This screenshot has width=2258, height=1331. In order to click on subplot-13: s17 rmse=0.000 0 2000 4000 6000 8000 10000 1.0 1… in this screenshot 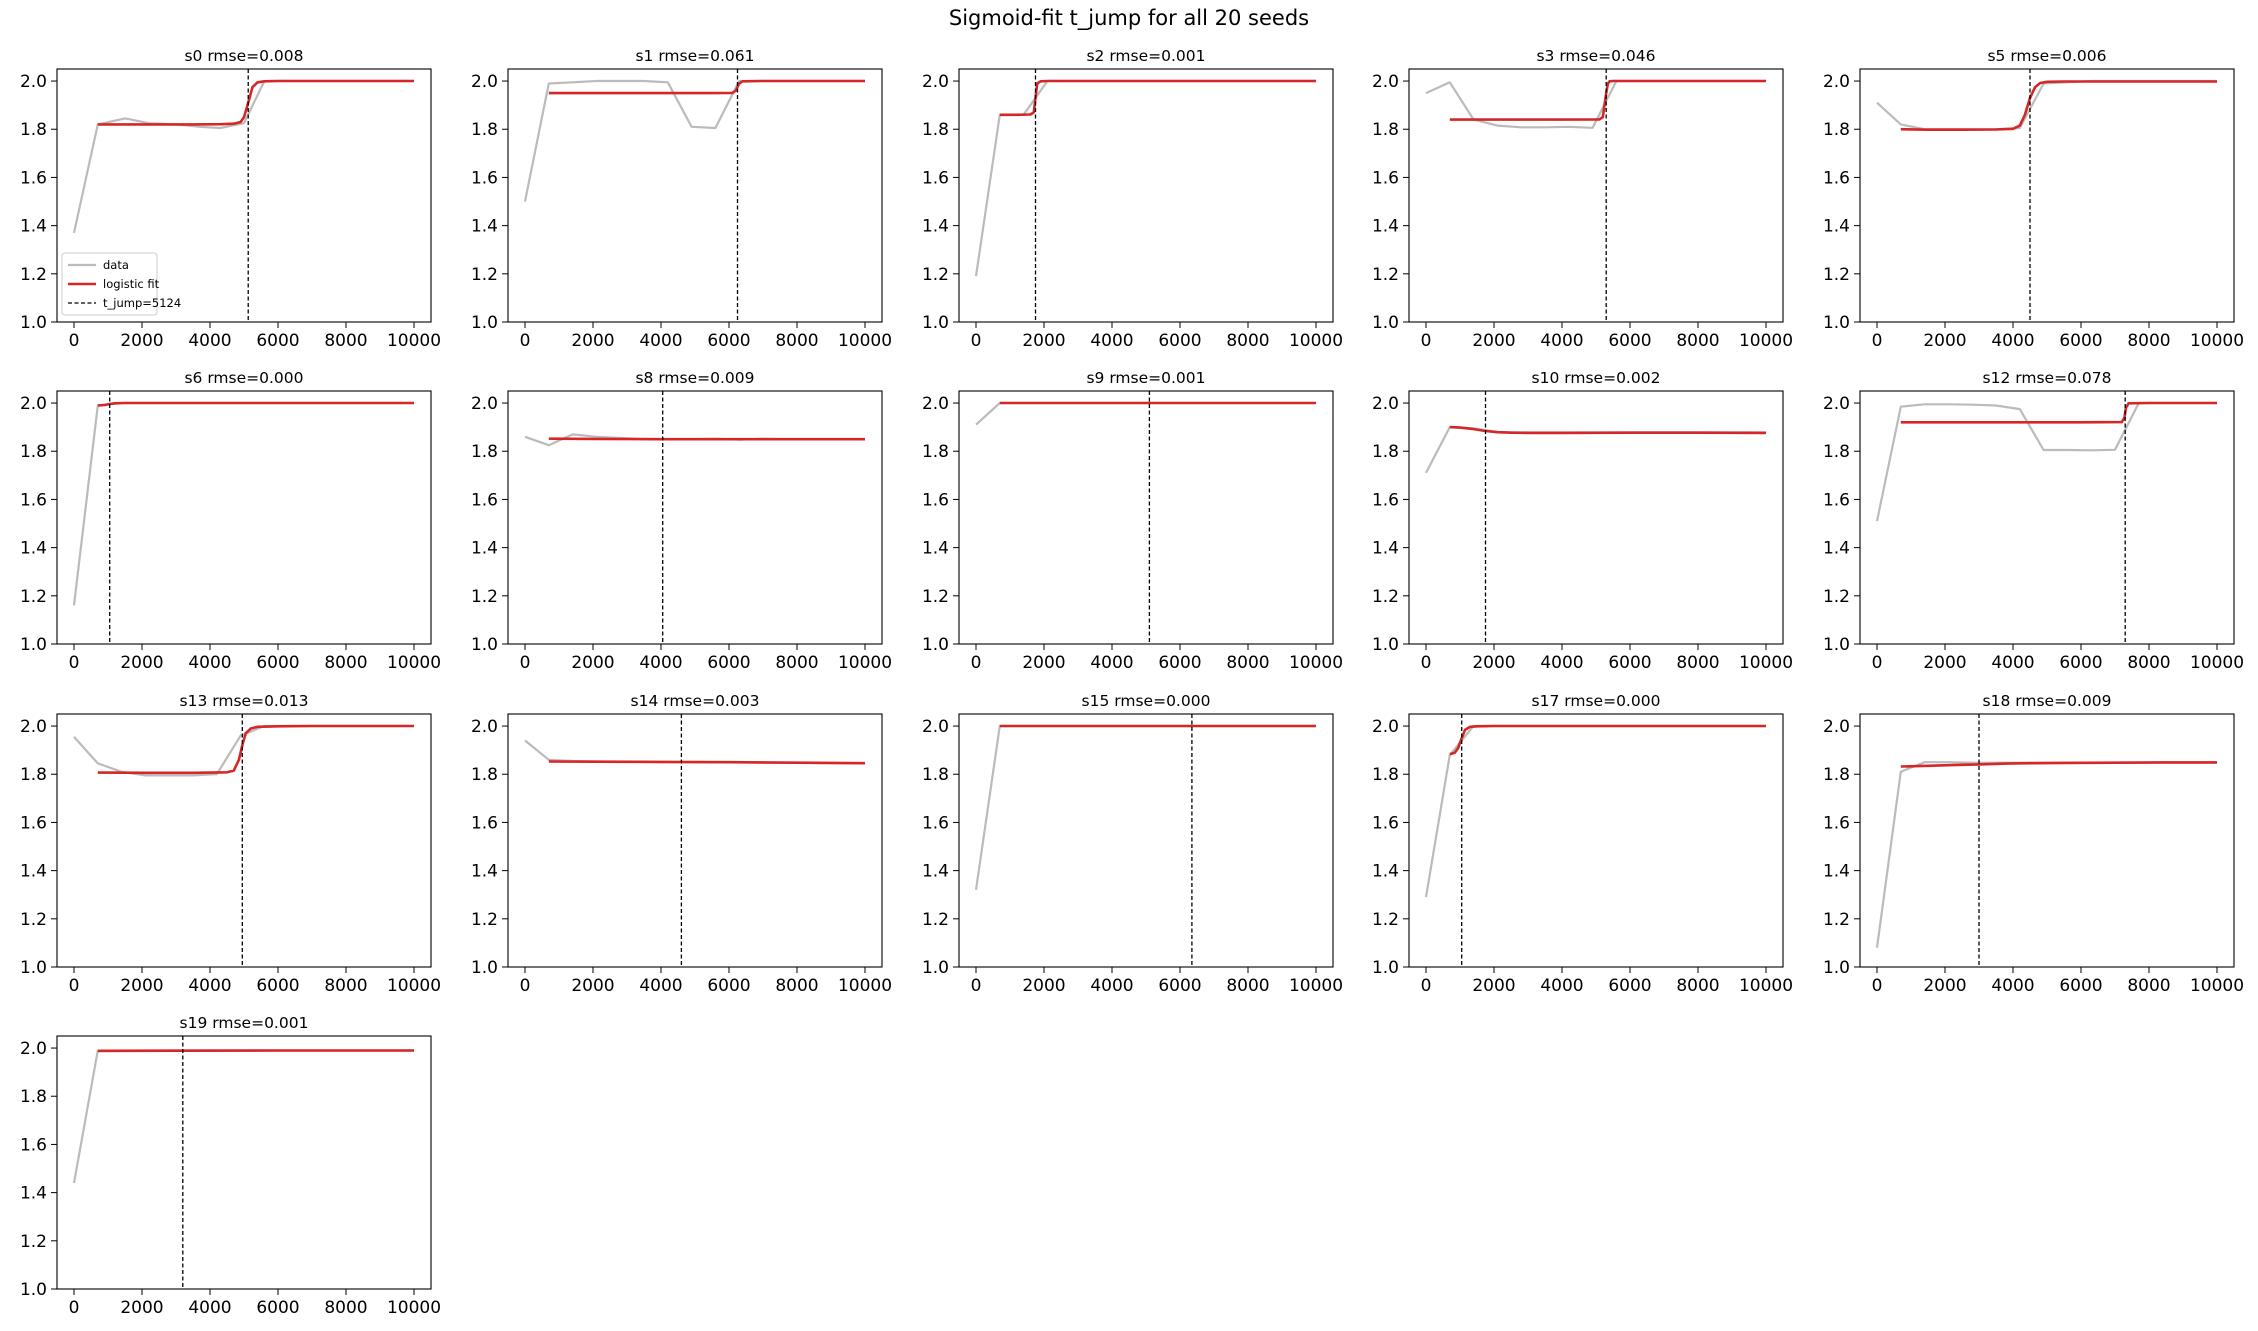, I will do `click(1582, 844)`.